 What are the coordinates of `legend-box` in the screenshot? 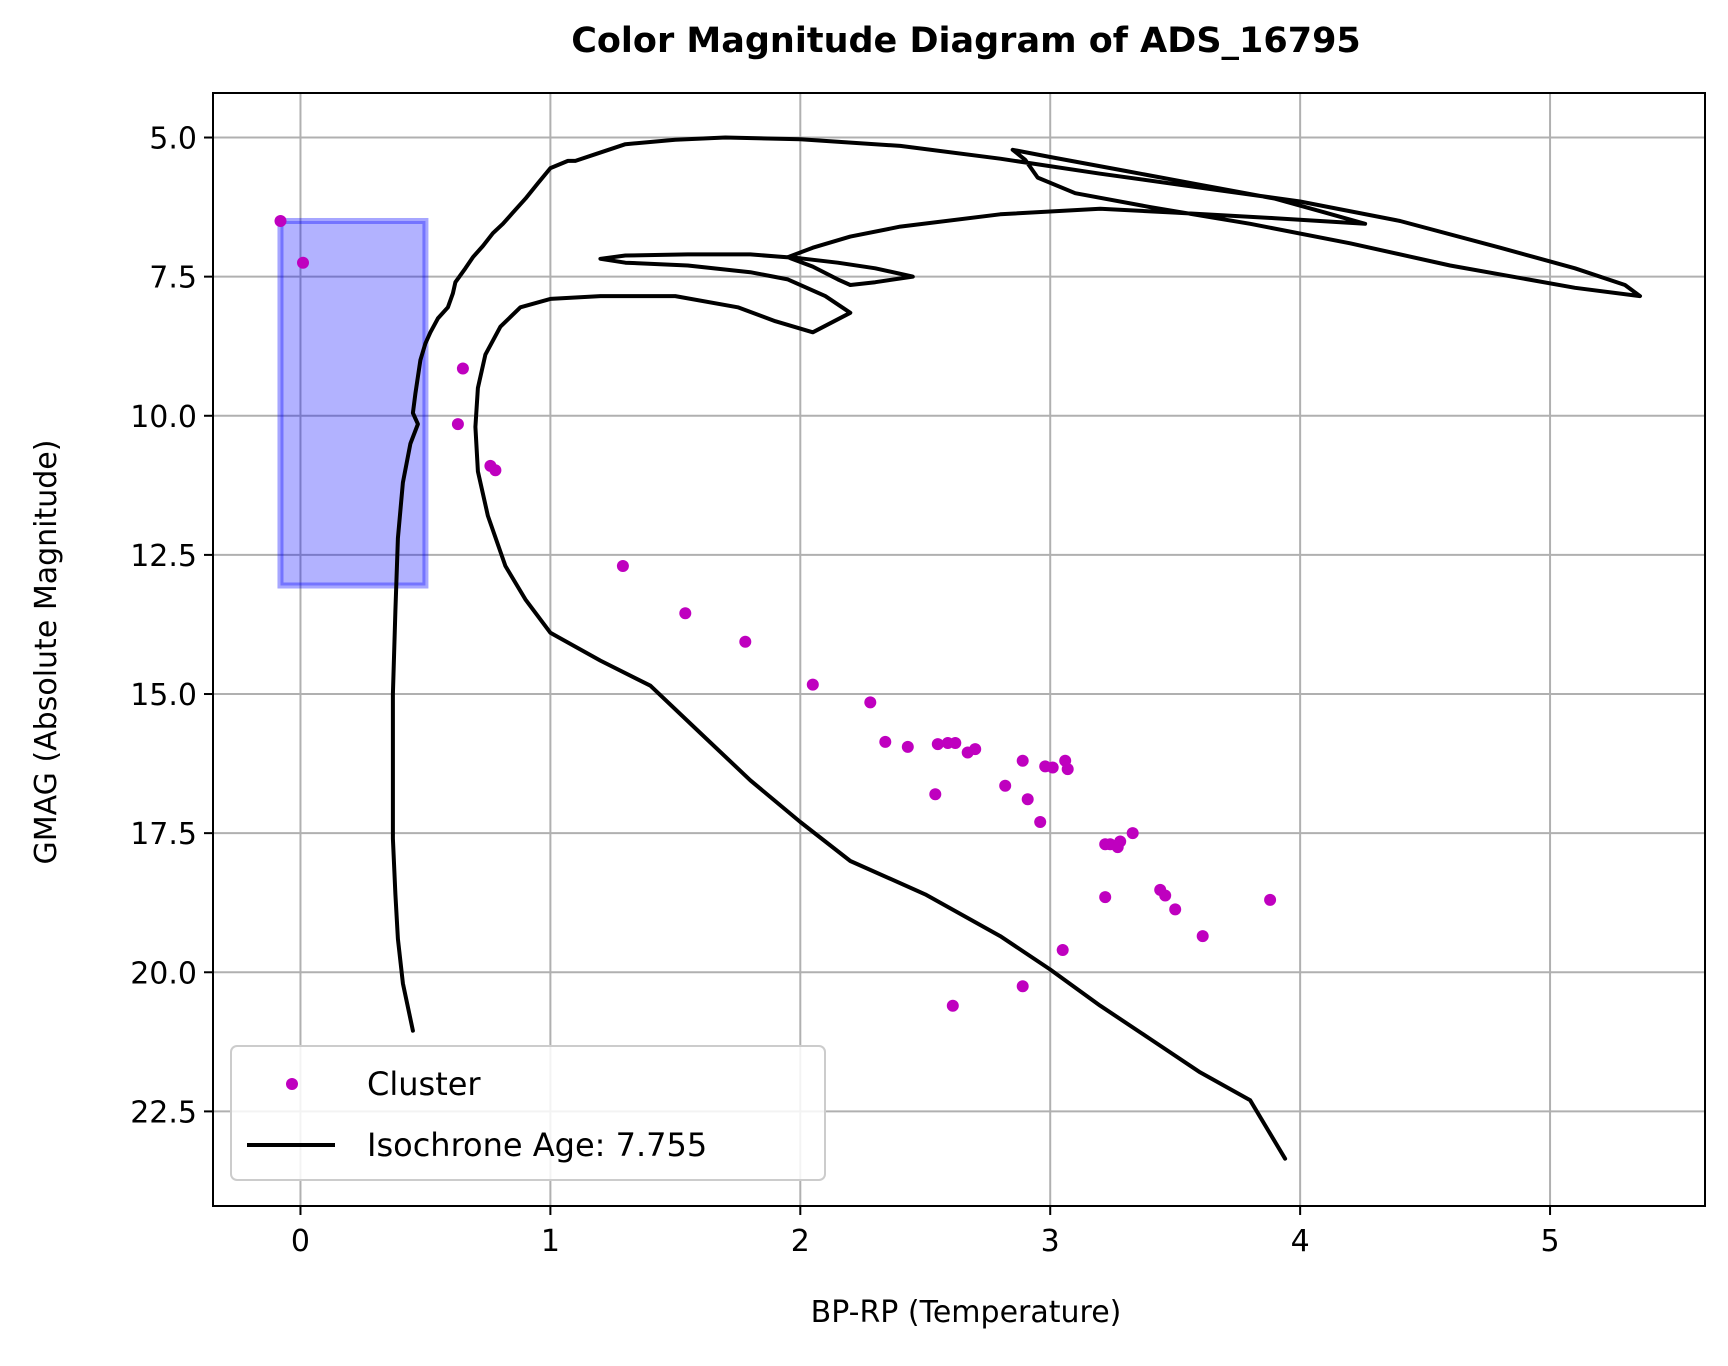 It's located at (528, 1113).